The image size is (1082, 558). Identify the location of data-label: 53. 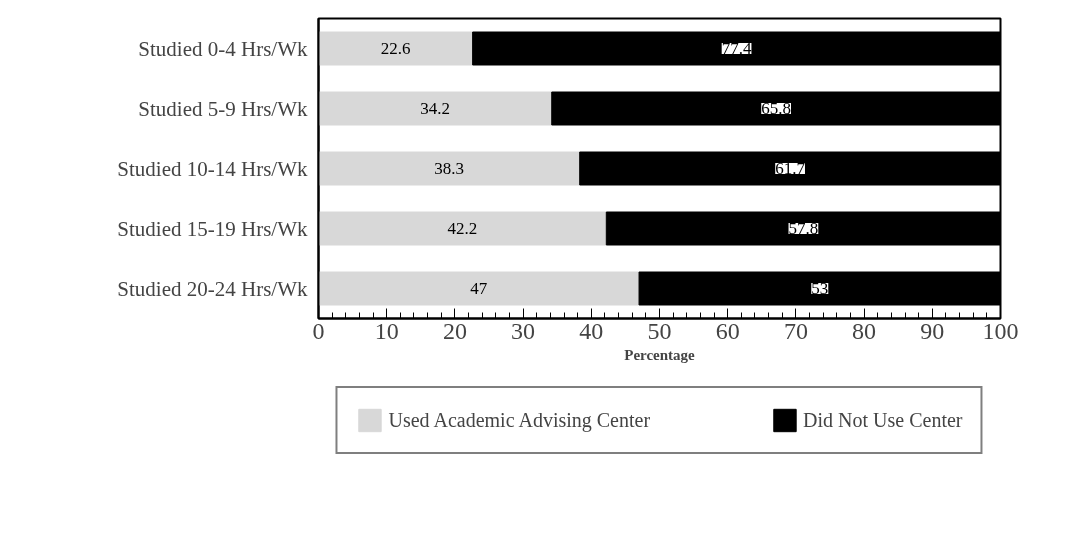
(820, 288).